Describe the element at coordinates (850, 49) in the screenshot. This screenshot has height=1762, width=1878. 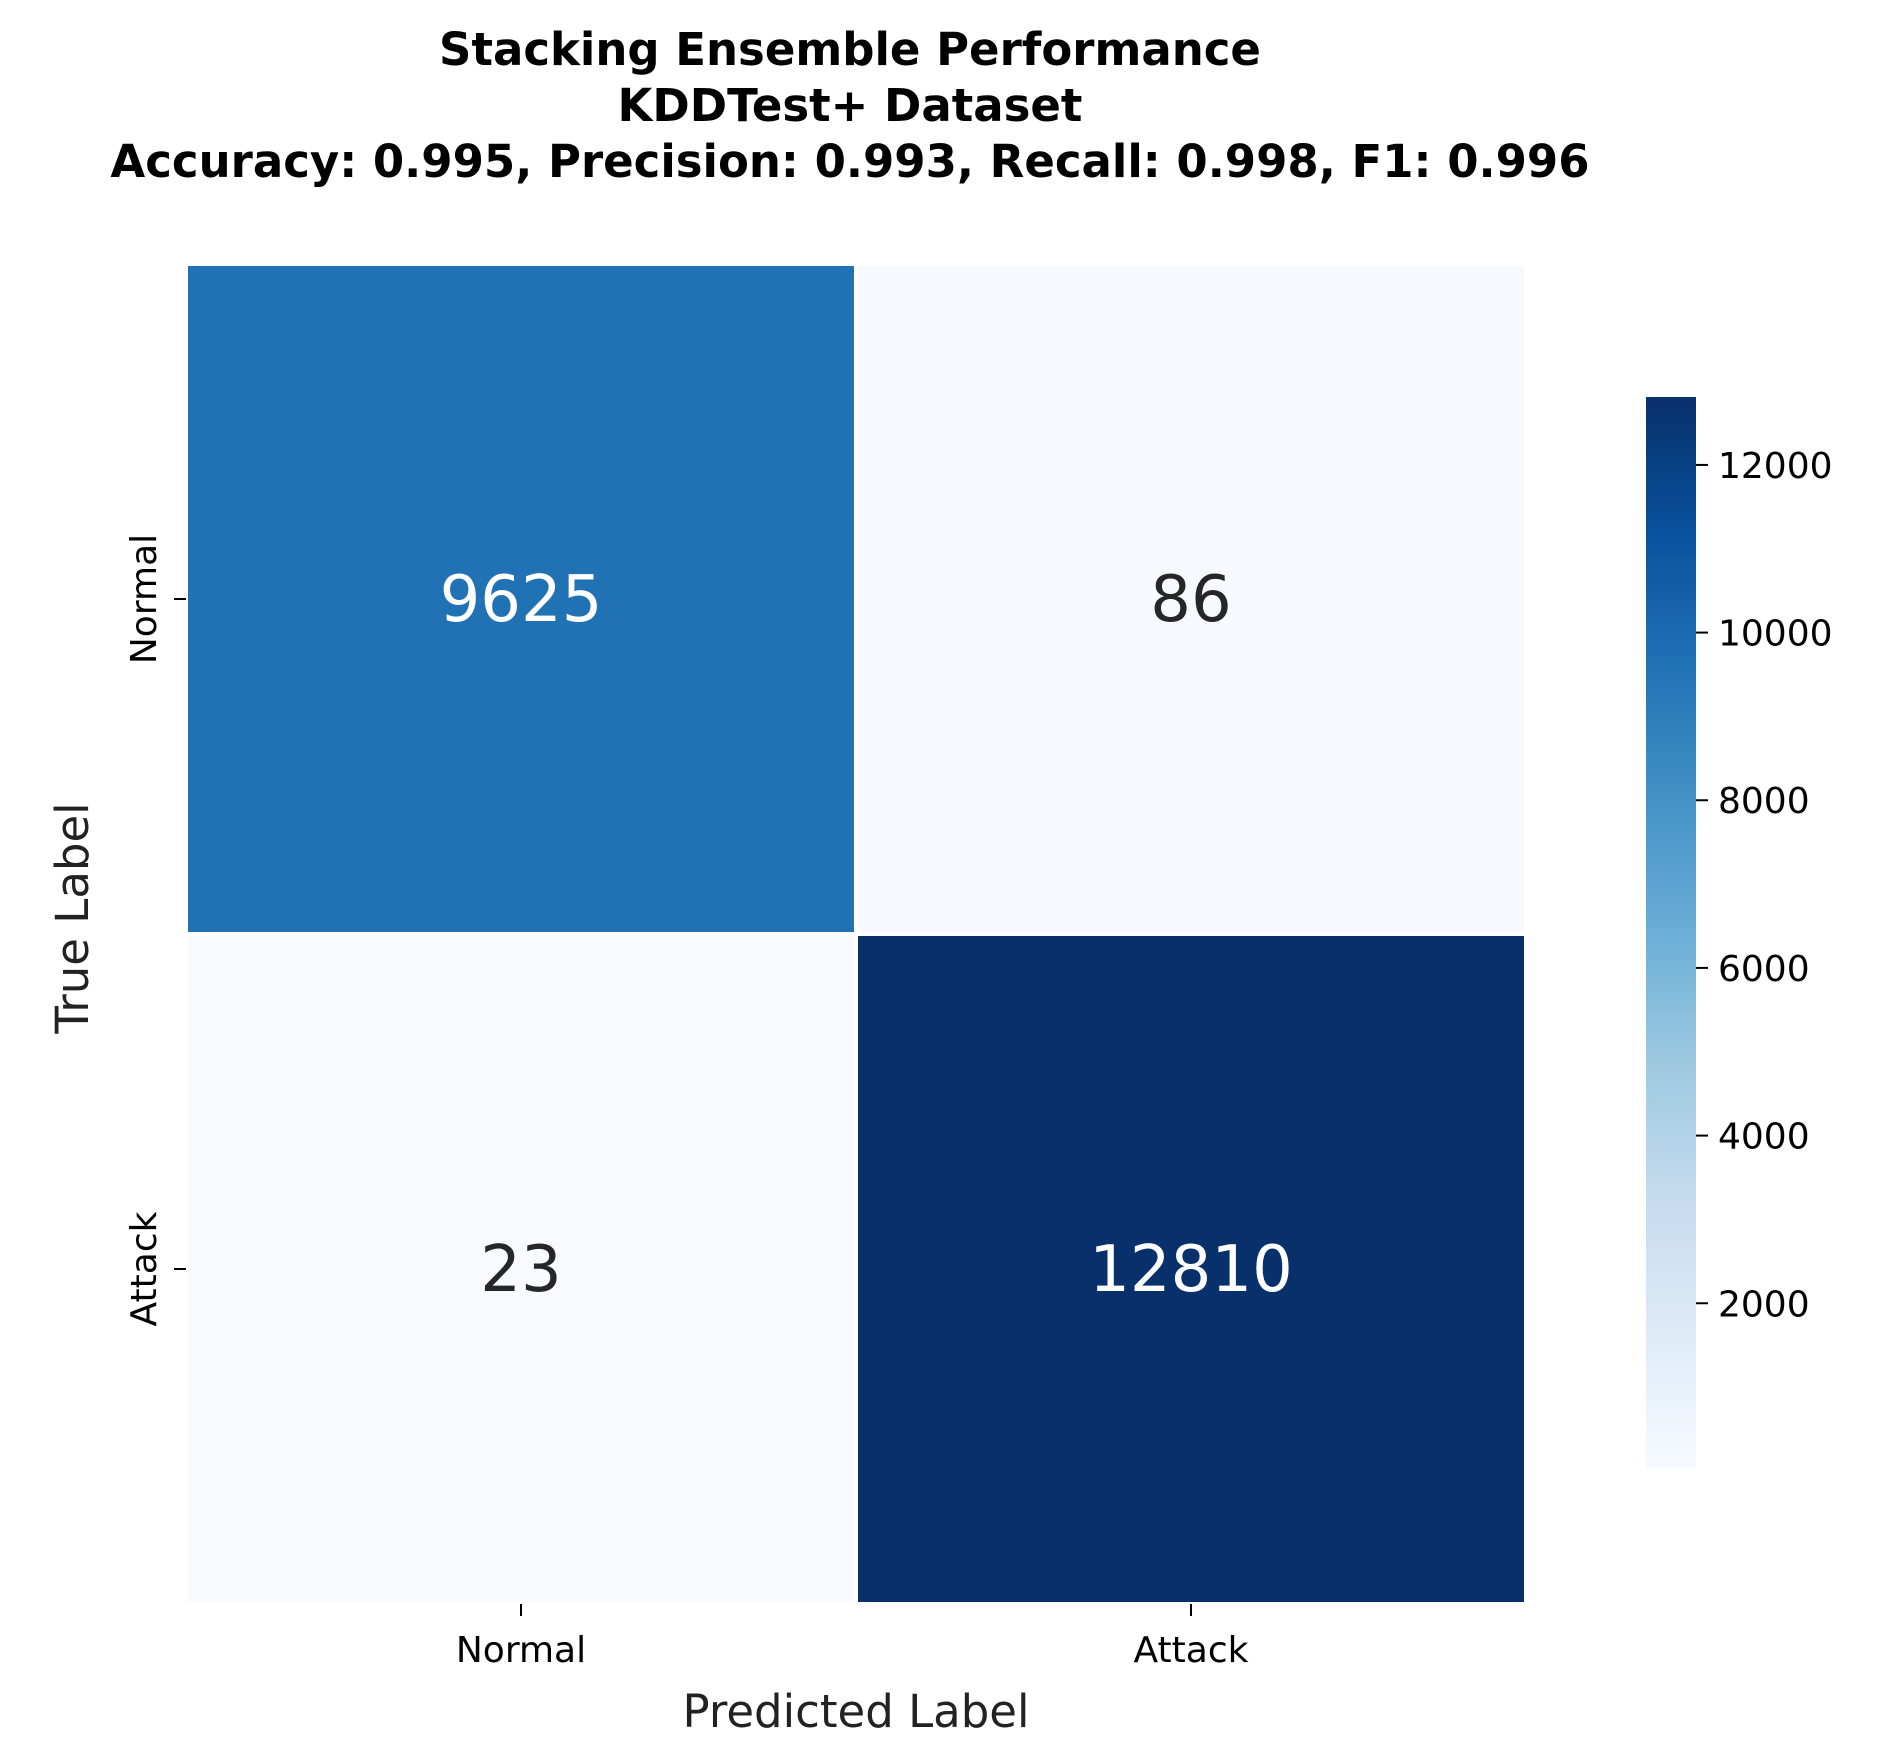
I see `chart-title-line-1: Stacking Ensemble Performance` at that location.